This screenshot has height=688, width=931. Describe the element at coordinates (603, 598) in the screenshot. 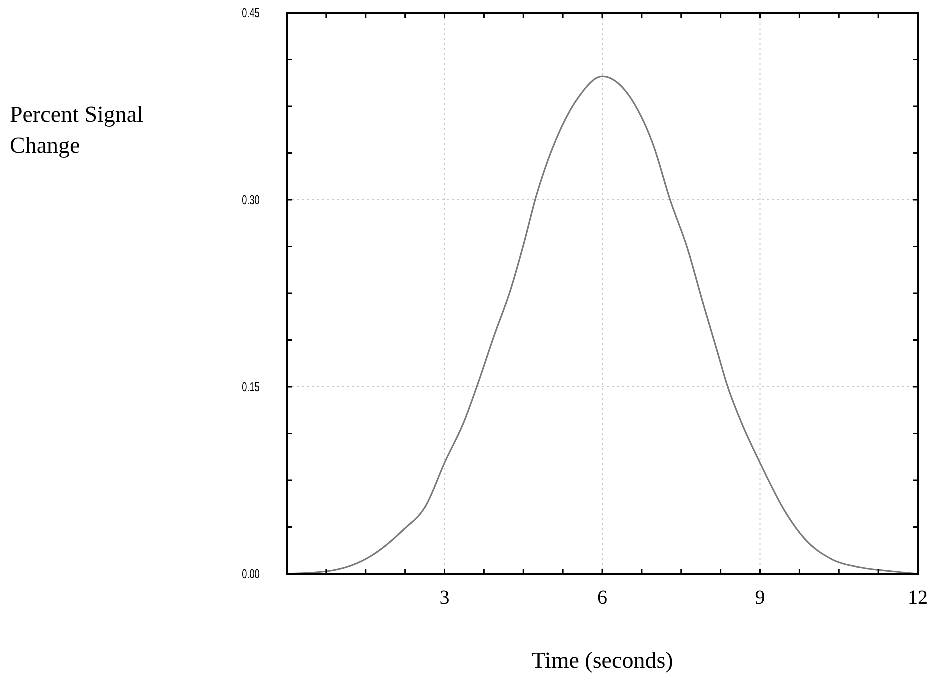

I see `x-tick-label: 6` at that location.